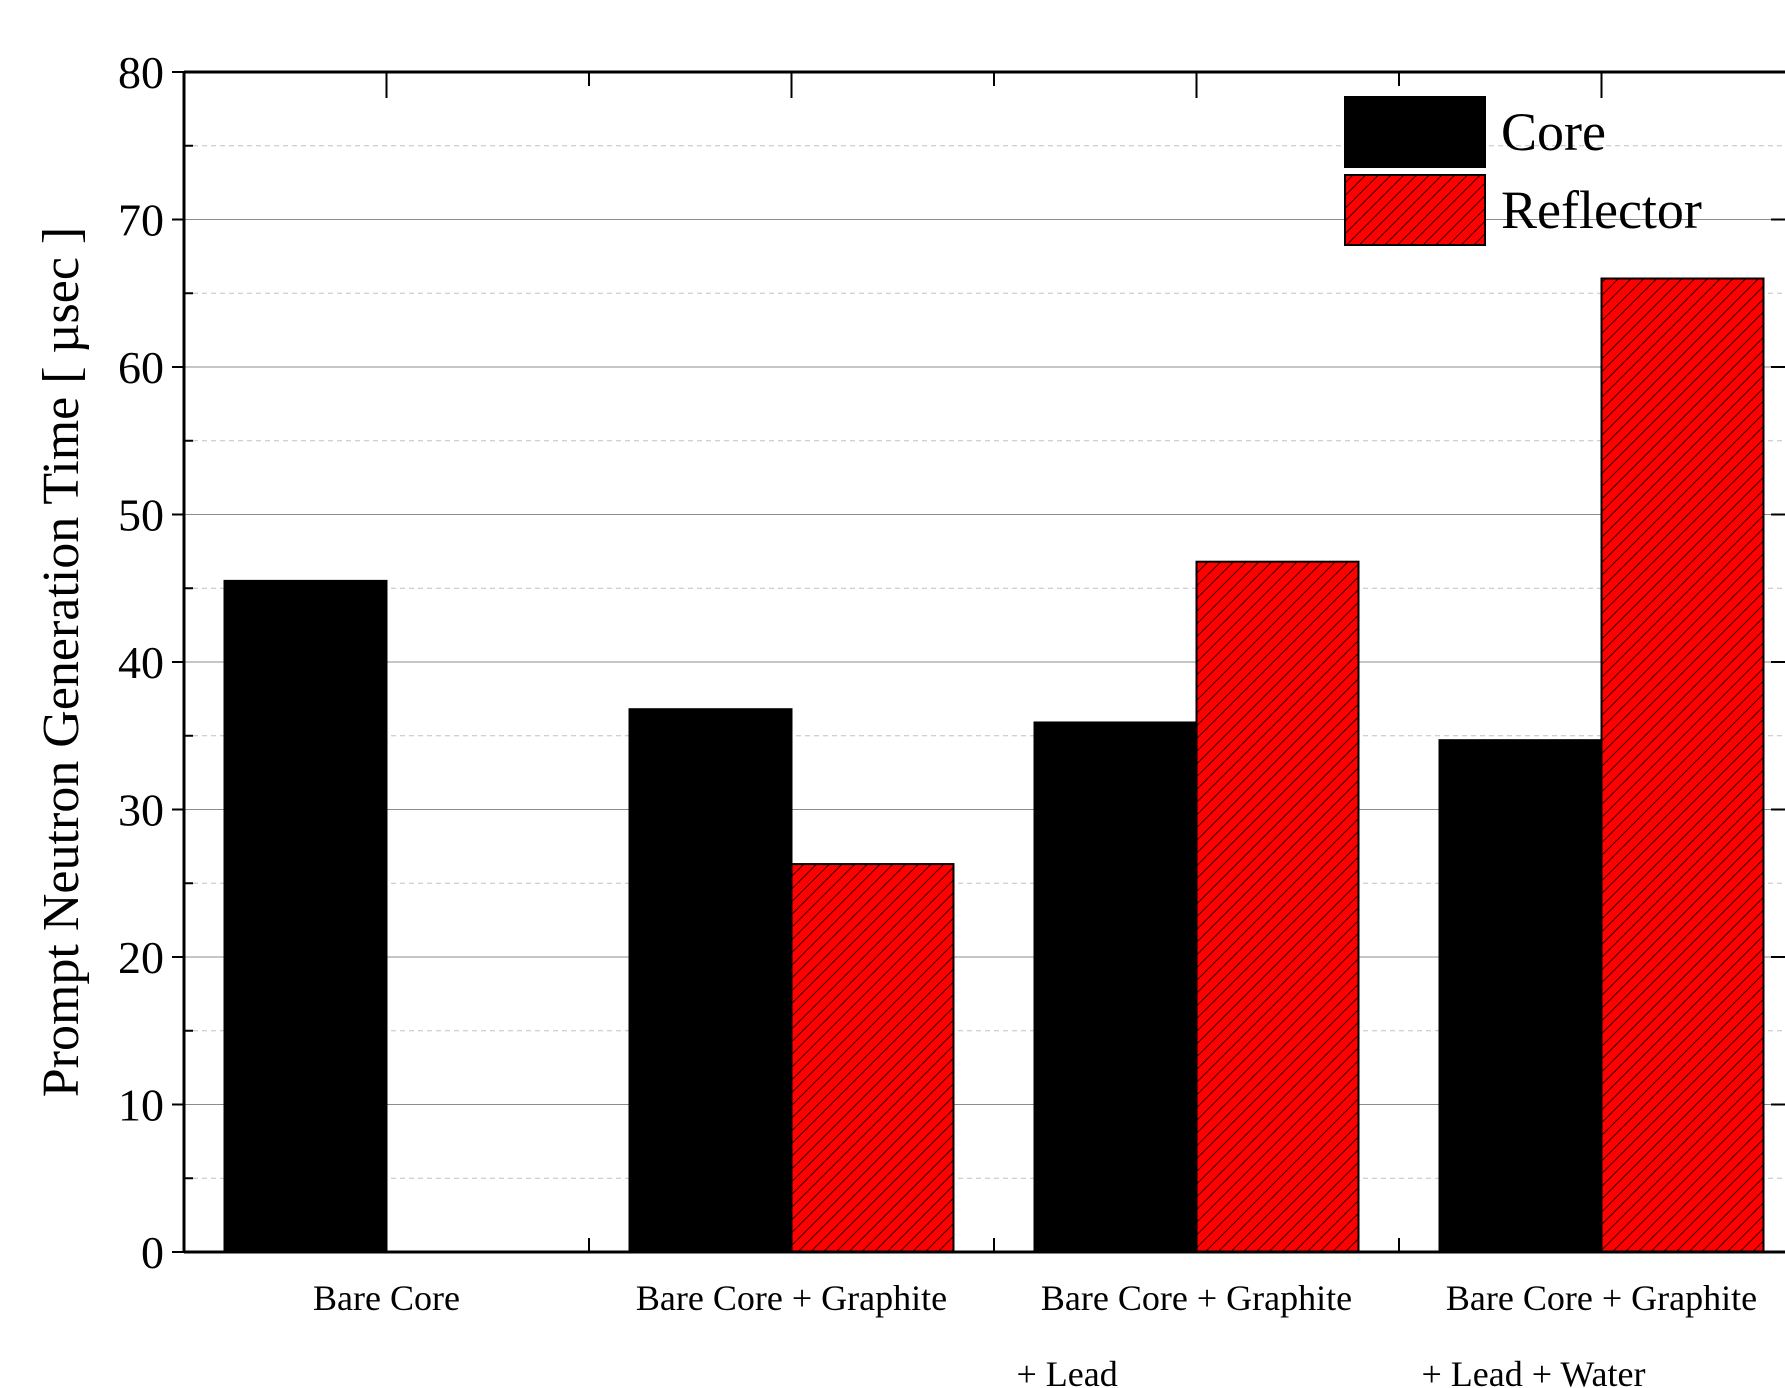  Describe the element at coordinates (141, 1105) in the screenshot. I see `y-tick-label: 10` at that location.